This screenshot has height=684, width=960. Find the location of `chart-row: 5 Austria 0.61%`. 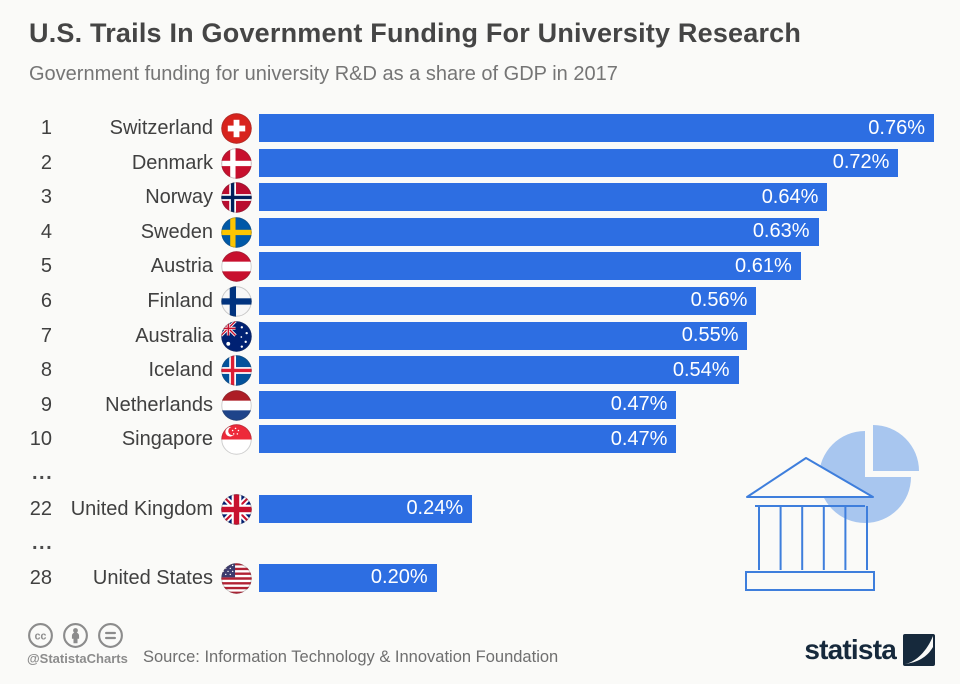

chart-row: 5 Austria 0.61% is located at coordinates (480, 267).